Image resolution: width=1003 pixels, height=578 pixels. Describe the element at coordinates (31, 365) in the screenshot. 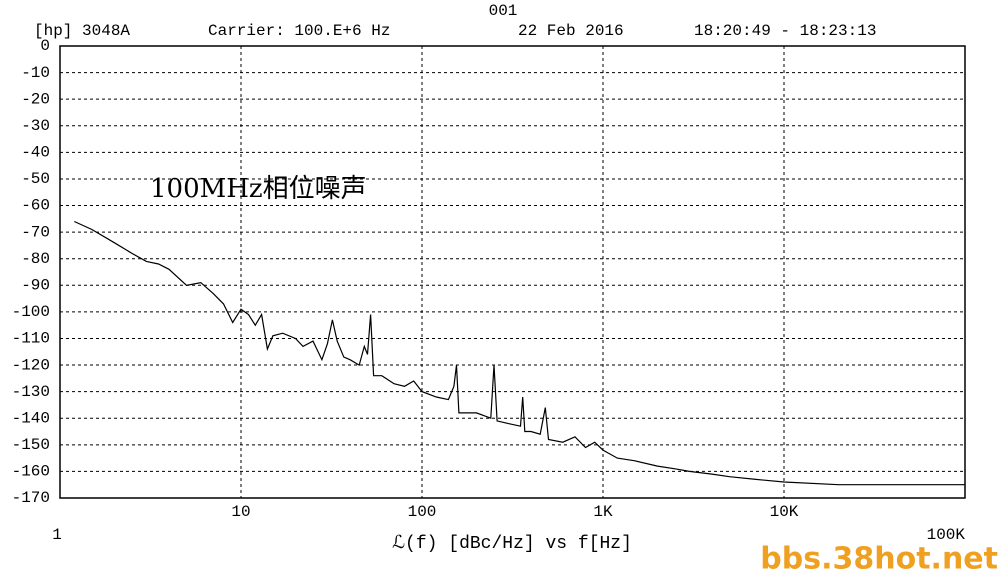

I see `y-tick-label: -120` at that location.